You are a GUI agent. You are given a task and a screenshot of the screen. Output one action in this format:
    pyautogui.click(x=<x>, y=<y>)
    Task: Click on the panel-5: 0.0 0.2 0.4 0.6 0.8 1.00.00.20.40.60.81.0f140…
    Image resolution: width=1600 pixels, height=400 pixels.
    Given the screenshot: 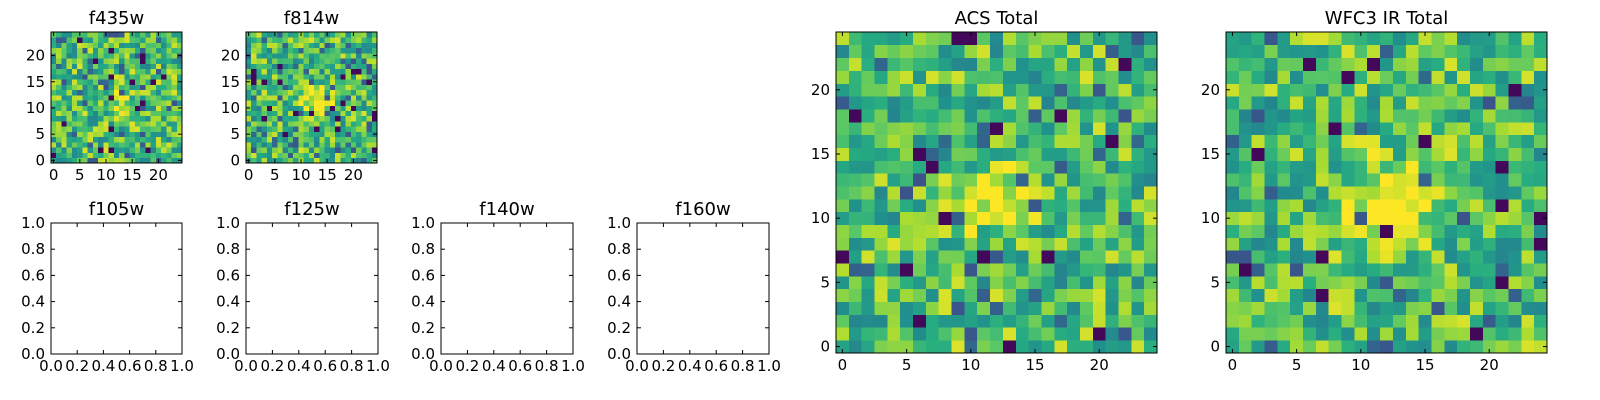 What is the action you would take?
    pyautogui.click(x=498, y=287)
    